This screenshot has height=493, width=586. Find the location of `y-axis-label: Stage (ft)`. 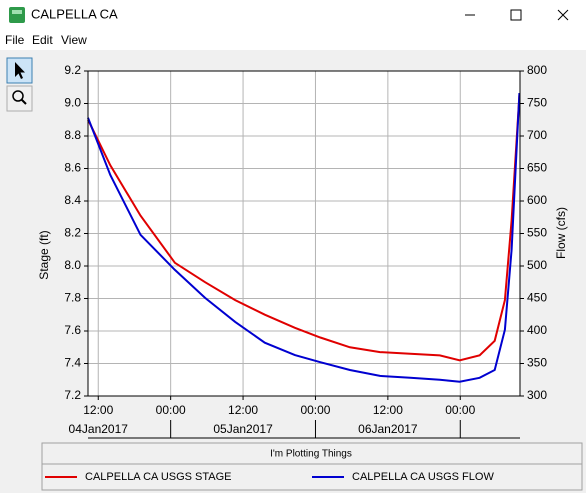

y-axis-label: Stage (ft) is located at coordinates (44, 254).